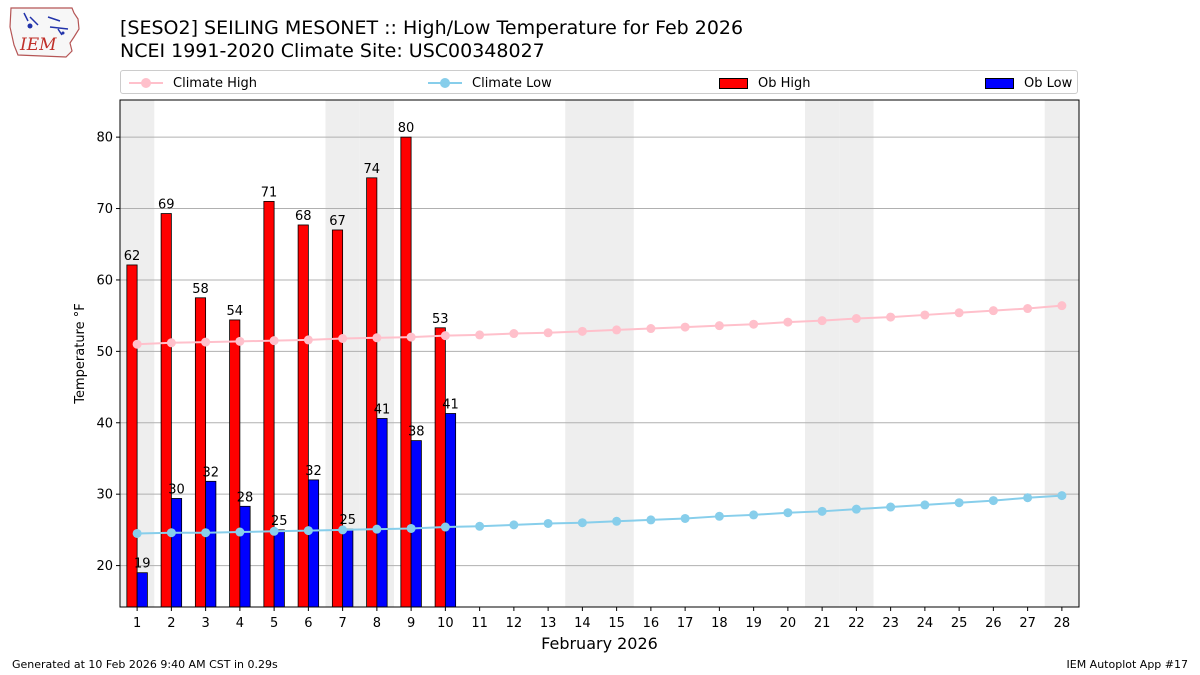  I want to click on legend-label-climate-low: Climate Low, so click(512, 83).